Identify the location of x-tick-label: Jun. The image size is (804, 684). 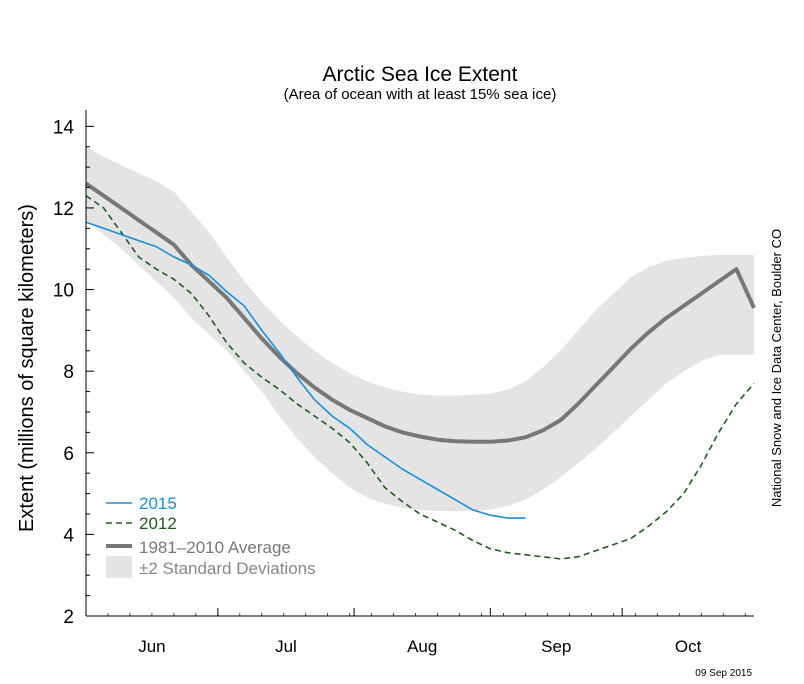
(151, 646).